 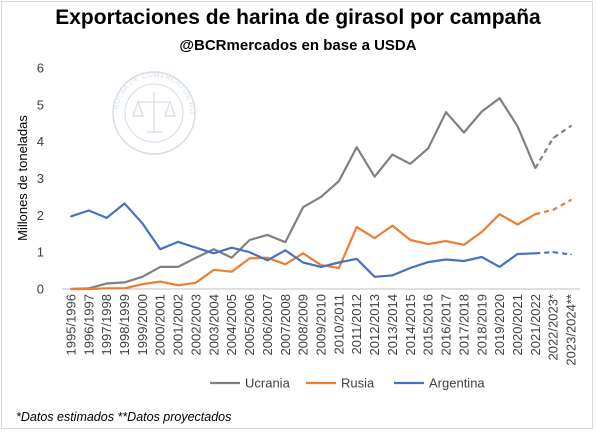 I want to click on y-tick-label: 3, so click(x=40, y=178).